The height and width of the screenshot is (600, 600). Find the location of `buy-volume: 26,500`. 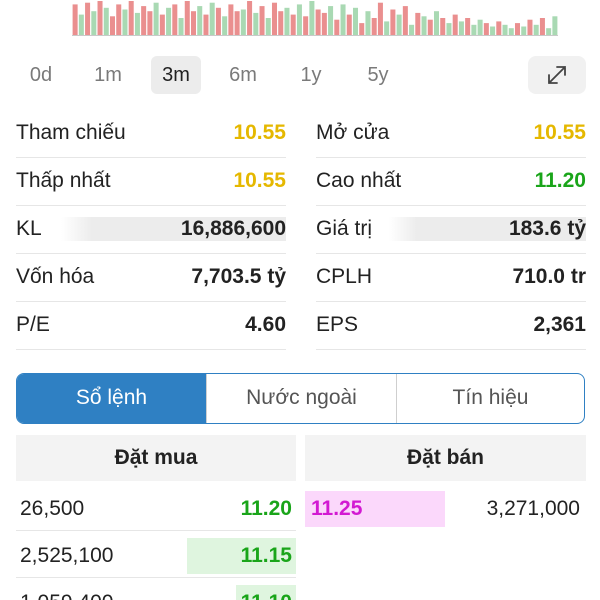

buy-volume: 26,500 is located at coordinates (52, 508).